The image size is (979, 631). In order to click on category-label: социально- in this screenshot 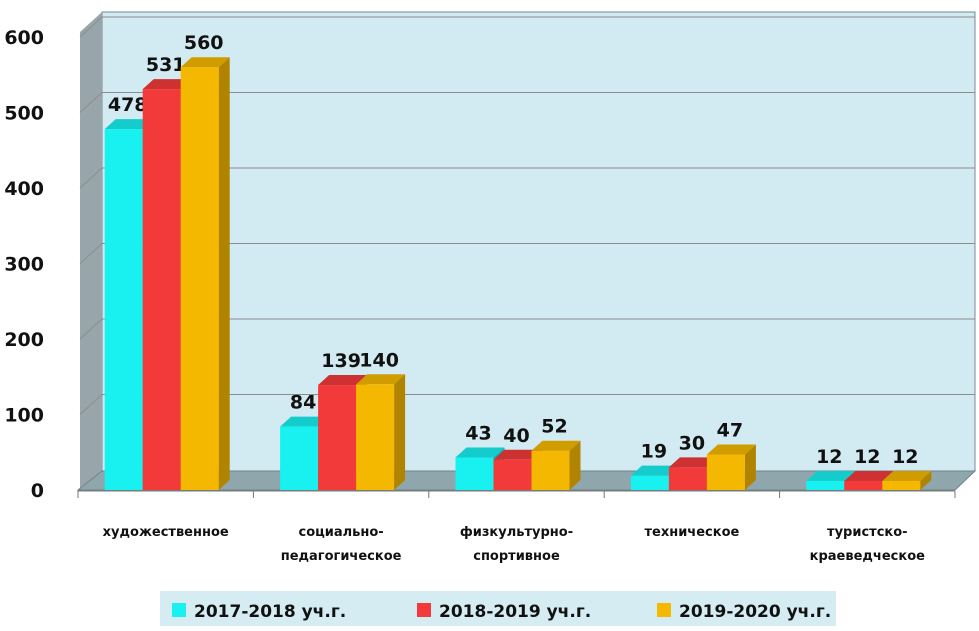, I will do `click(340, 532)`.